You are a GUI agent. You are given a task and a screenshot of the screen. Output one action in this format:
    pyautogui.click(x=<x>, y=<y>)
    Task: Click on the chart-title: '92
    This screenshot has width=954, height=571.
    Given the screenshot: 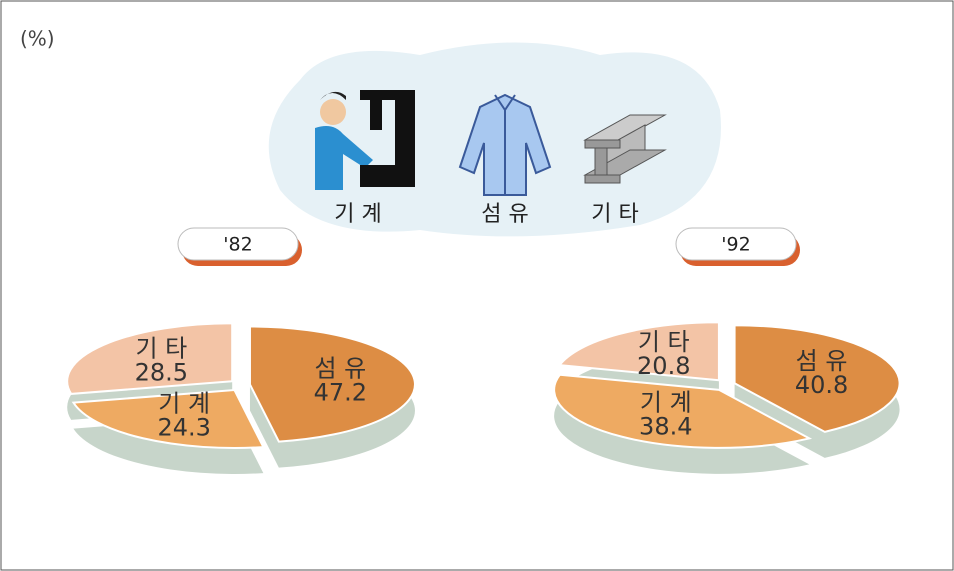 What is the action you would take?
    pyautogui.click(x=735, y=245)
    